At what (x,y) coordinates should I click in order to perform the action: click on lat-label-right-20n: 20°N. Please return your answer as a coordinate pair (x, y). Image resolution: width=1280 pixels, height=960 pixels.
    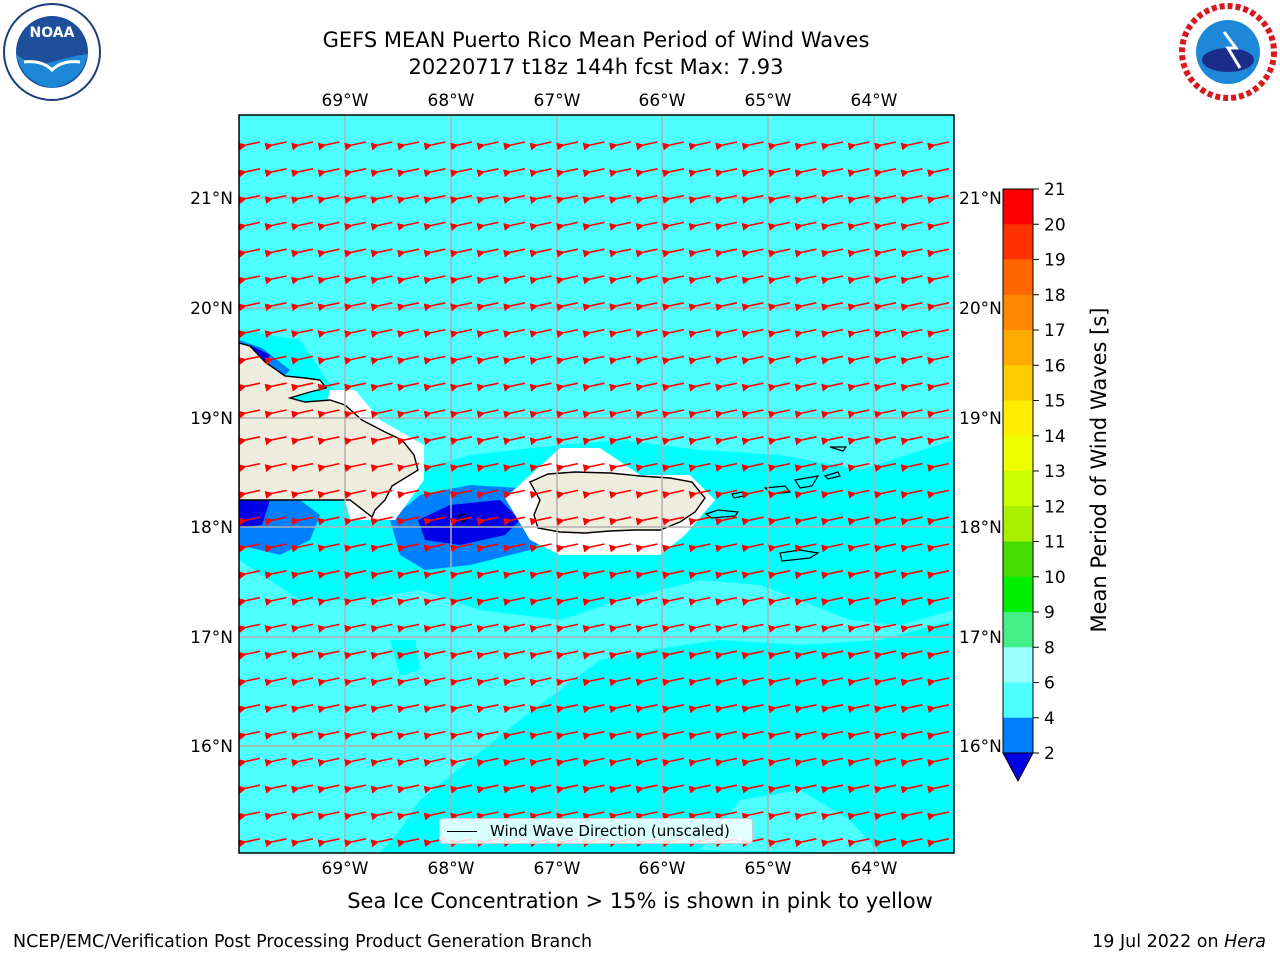
    Looking at the image, I should click on (980, 309).